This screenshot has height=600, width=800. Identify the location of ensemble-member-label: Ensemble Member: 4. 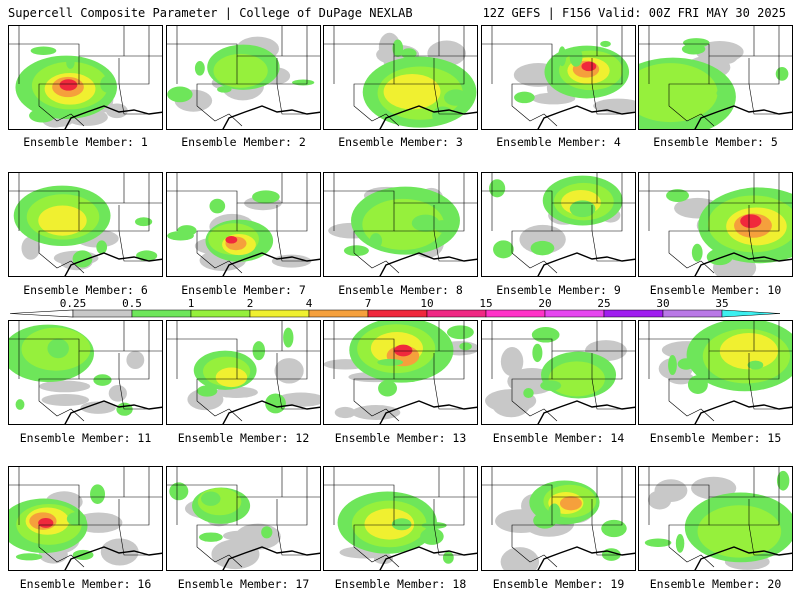
(558, 142).